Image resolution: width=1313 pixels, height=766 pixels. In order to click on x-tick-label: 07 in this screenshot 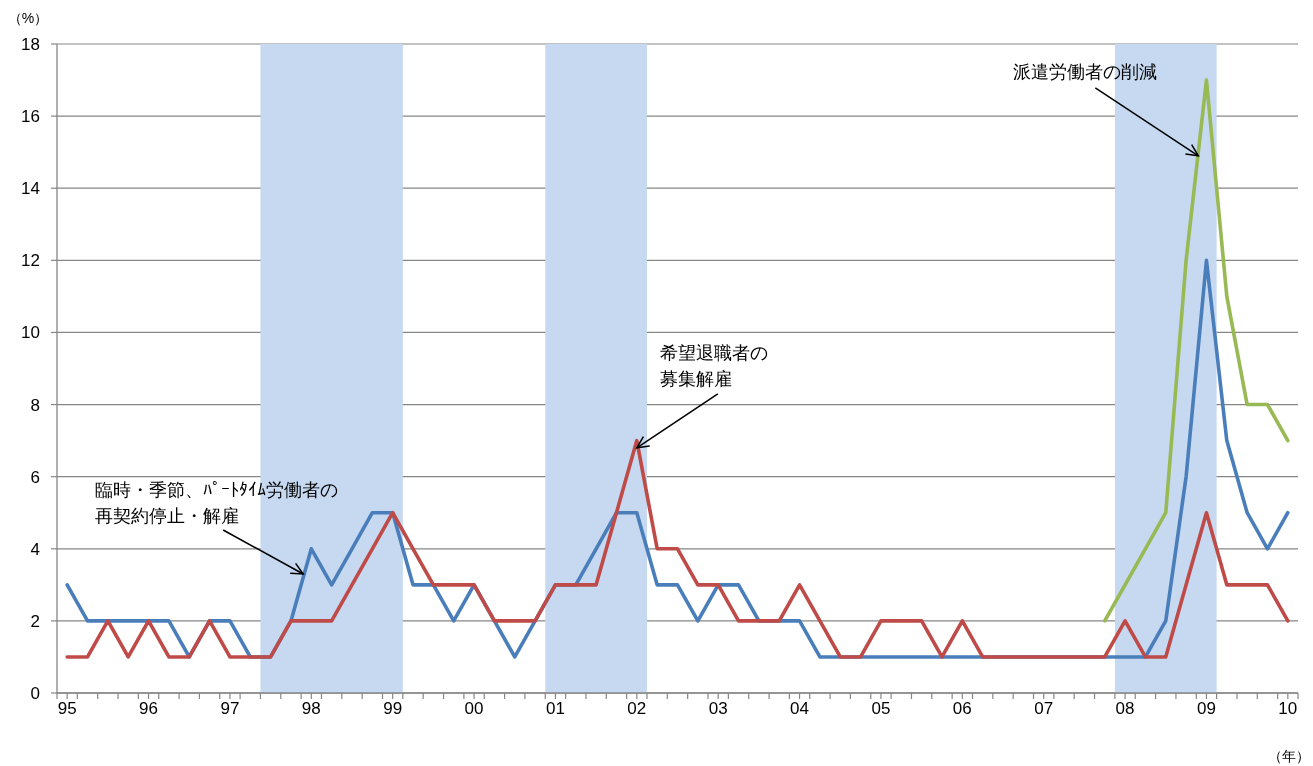, I will do `click(1044, 708)`.